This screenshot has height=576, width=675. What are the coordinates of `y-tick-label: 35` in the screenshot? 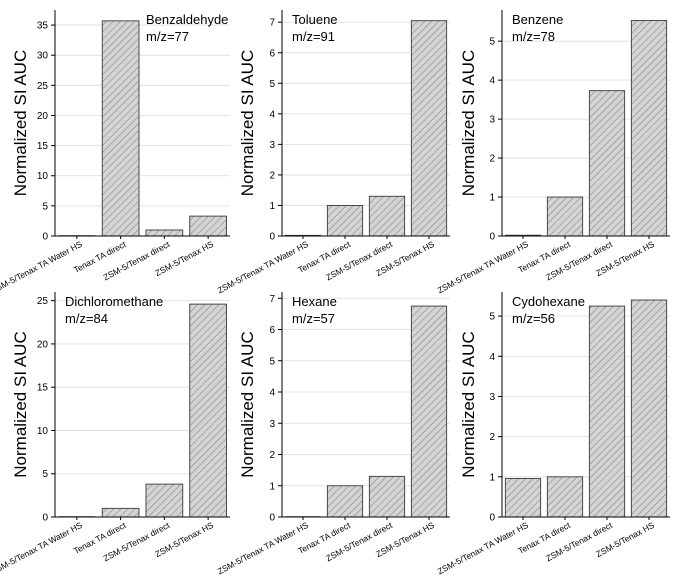 It's located at (43, 26).